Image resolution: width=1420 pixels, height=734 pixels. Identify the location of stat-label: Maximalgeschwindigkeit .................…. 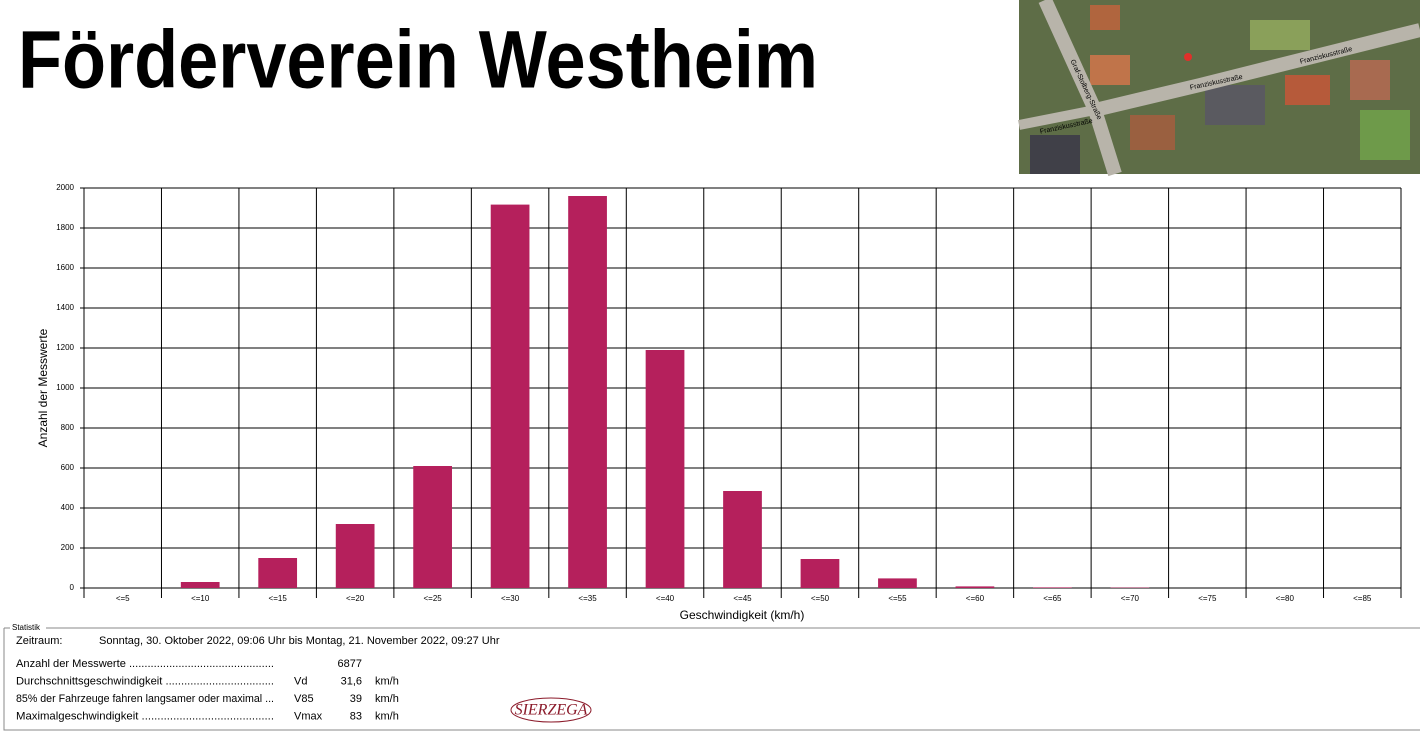
(145, 716).